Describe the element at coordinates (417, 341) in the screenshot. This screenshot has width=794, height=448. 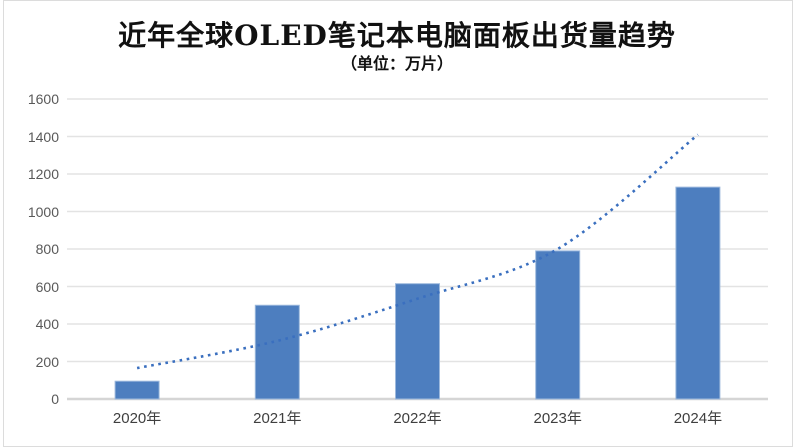
I see `bar-2022年` at that location.